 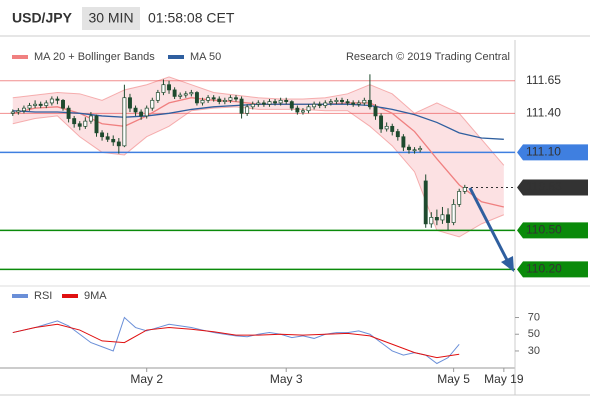 What do you see at coordinates (42, 18) in the screenshot?
I see `chart-title: USD/JPY` at bounding box center [42, 18].